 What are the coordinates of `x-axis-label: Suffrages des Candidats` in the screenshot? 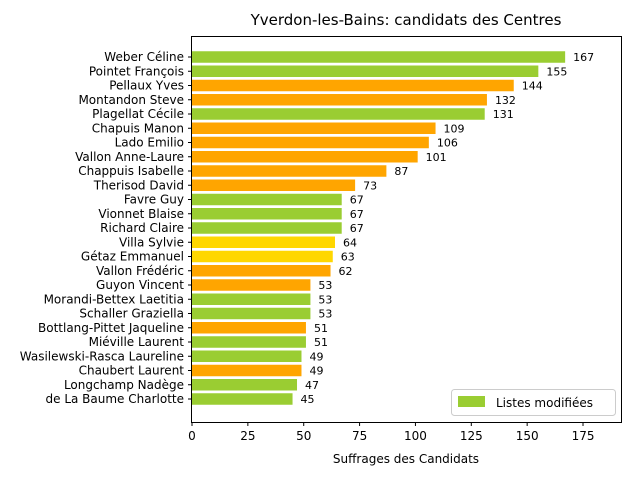 It's located at (406, 459).